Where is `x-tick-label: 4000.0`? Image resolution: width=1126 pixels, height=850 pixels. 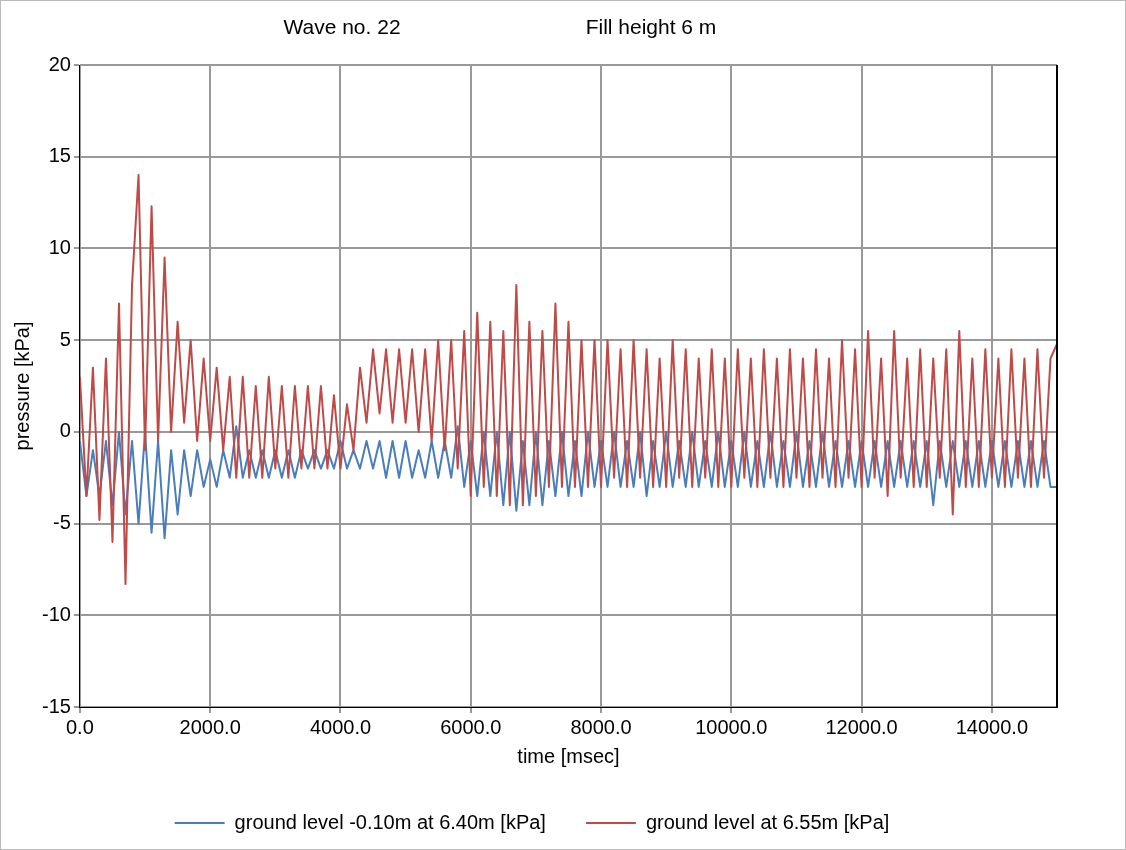
x-tick-label: 4000.0 is located at coordinates (340, 726).